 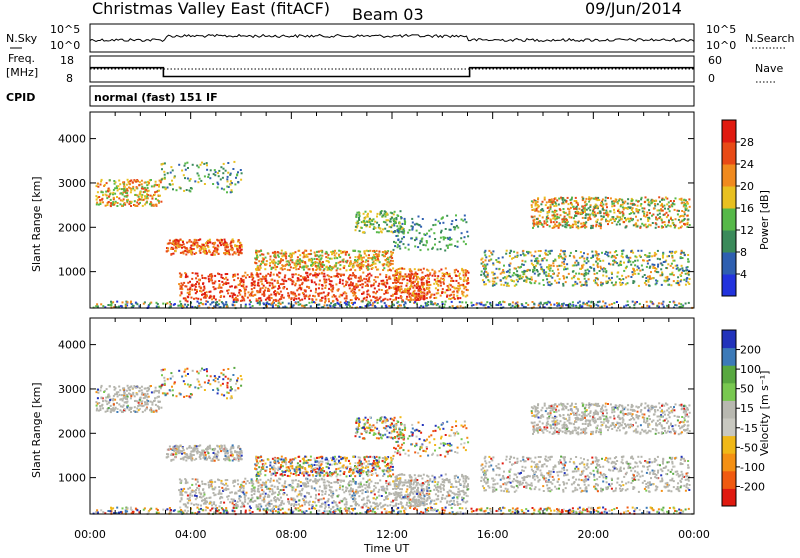 I want to click on noise-left-tick-bottom: 10^0, so click(x=65, y=45).